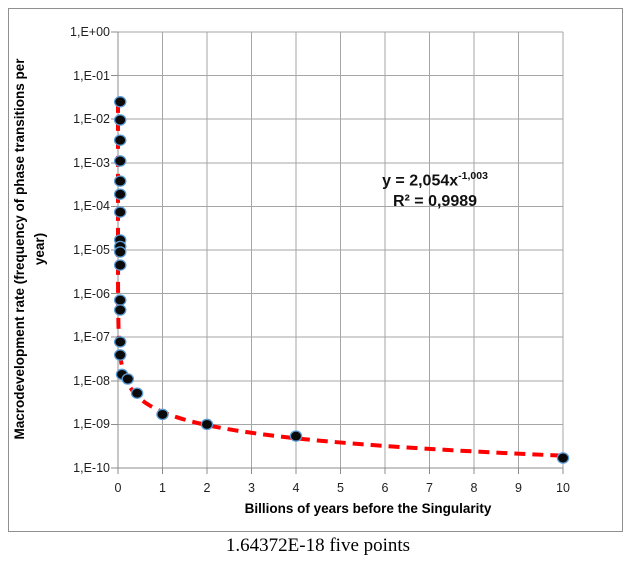  Describe the element at coordinates (251, 488) in the screenshot. I see `x-tick-label: 3` at that location.